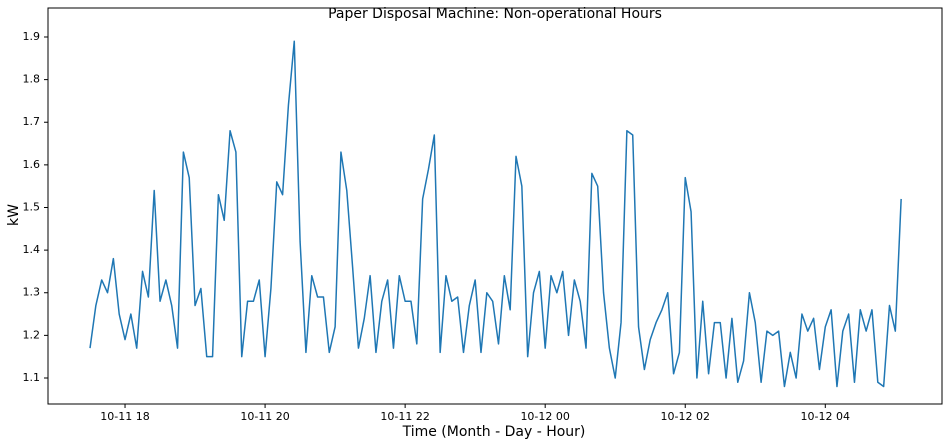 Image resolution: width=948 pixels, height=446 pixels. What do you see at coordinates (32, 79) in the screenshot?
I see `y-tick-label: 1.8` at bounding box center [32, 79].